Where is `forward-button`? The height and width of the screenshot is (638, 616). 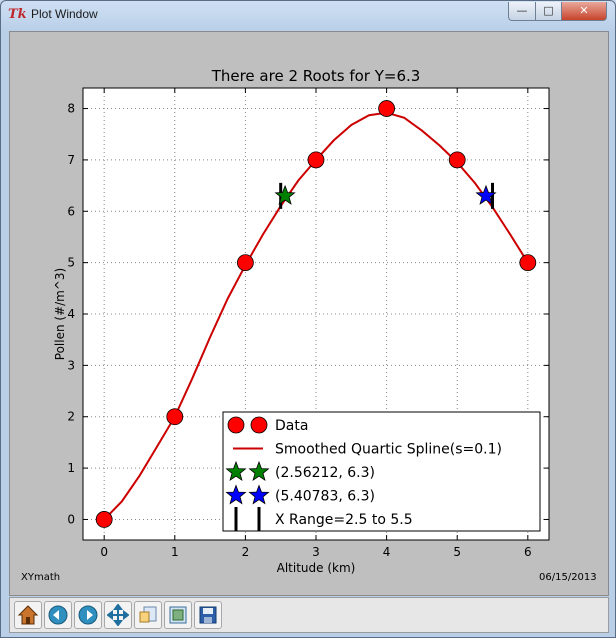
forward-button is located at coordinates (88, 615).